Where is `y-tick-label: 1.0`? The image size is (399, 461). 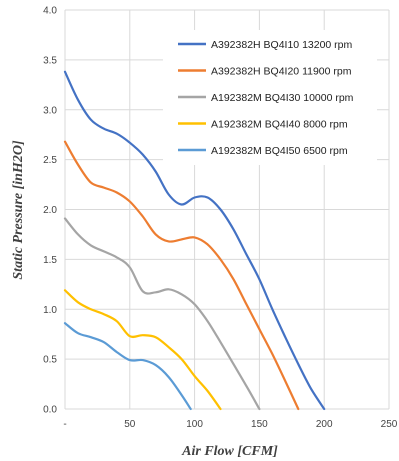
y-tick-label: 1.0 is located at coordinates (50, 310).